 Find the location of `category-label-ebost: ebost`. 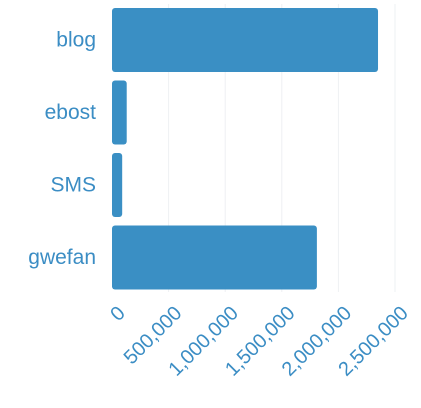

category-label-ebost: ebost is located at coordinates (71, 112).